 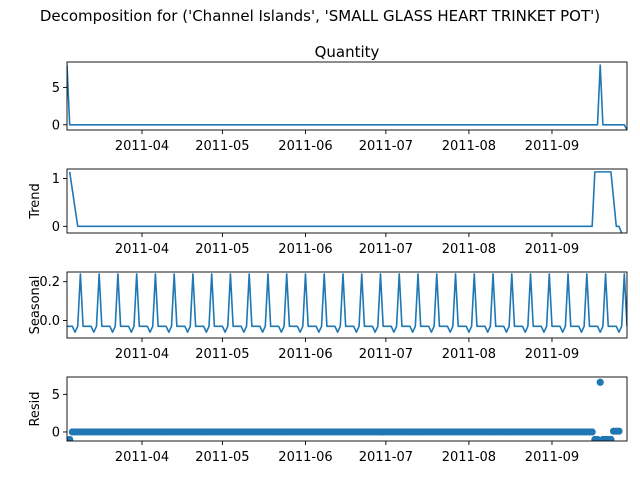 I want to click on y-tick-label: 1, so click(x=56, y=179).